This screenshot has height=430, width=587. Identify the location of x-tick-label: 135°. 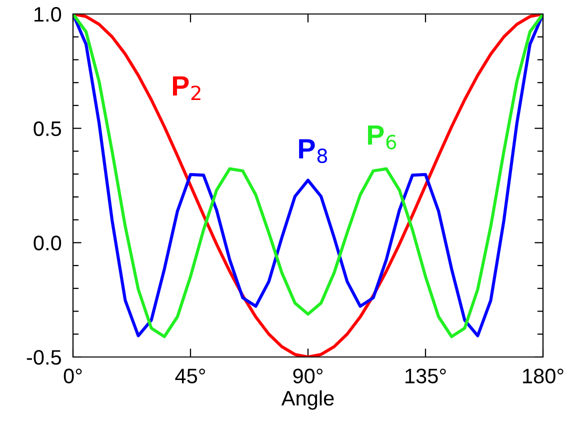
(426, 376).